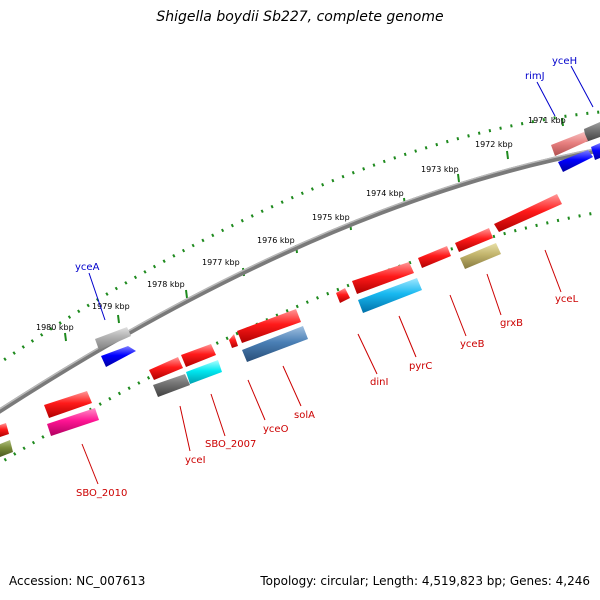 This screenshot has width=600, height=600. I want to click on gene-label-yceO: yceO, so click(276, 429).